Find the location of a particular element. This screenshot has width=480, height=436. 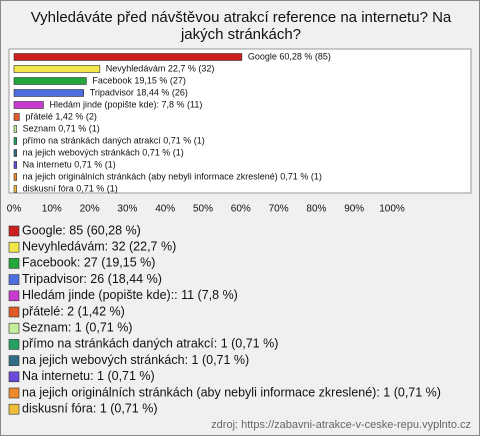

x-tick-label: 70% is located at coordinates (279, 209).